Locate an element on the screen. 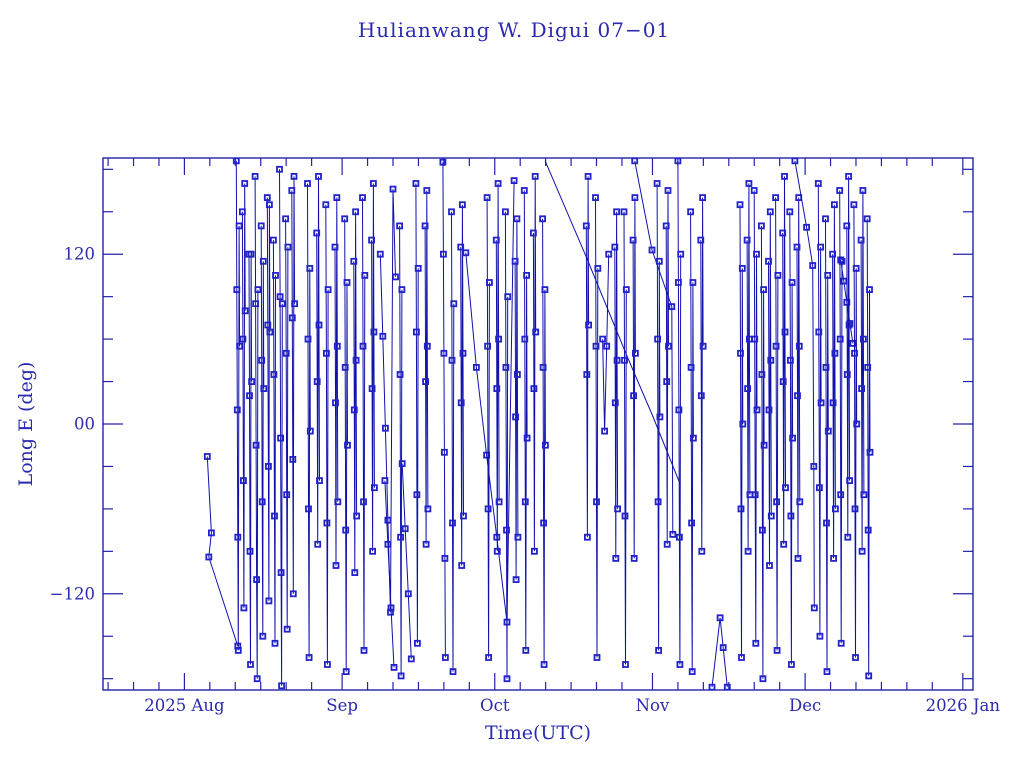 The image size is (1024, 768). x-tick-label: Sep is located at coordinates (342, 705).